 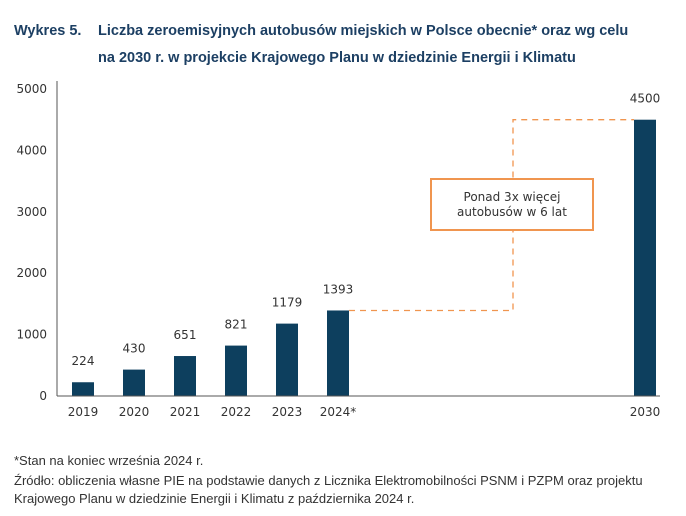 What do you see at coordinates (364, 412) in the screenshot?
I see `x-tick-labels: 2019 2020 2021 2022 2023 2024* 2030` at bounding box center [364, 412].